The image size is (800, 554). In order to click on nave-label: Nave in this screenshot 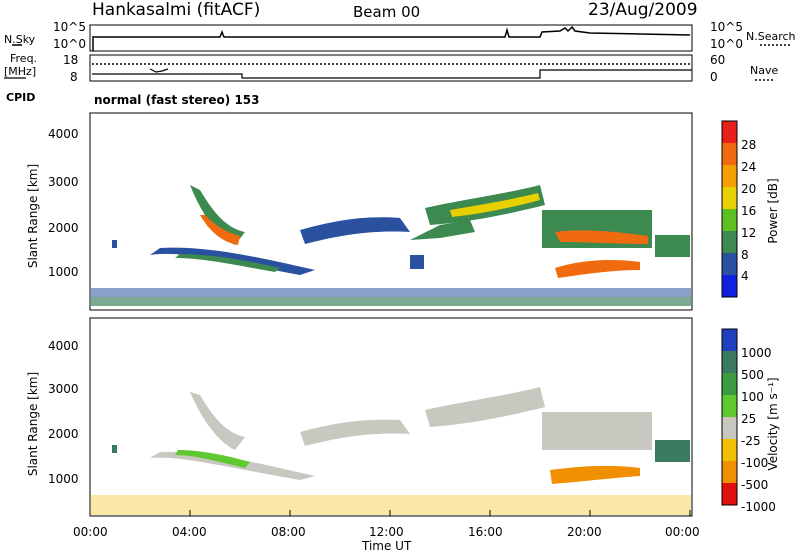, I will do `click(764, 70)`.